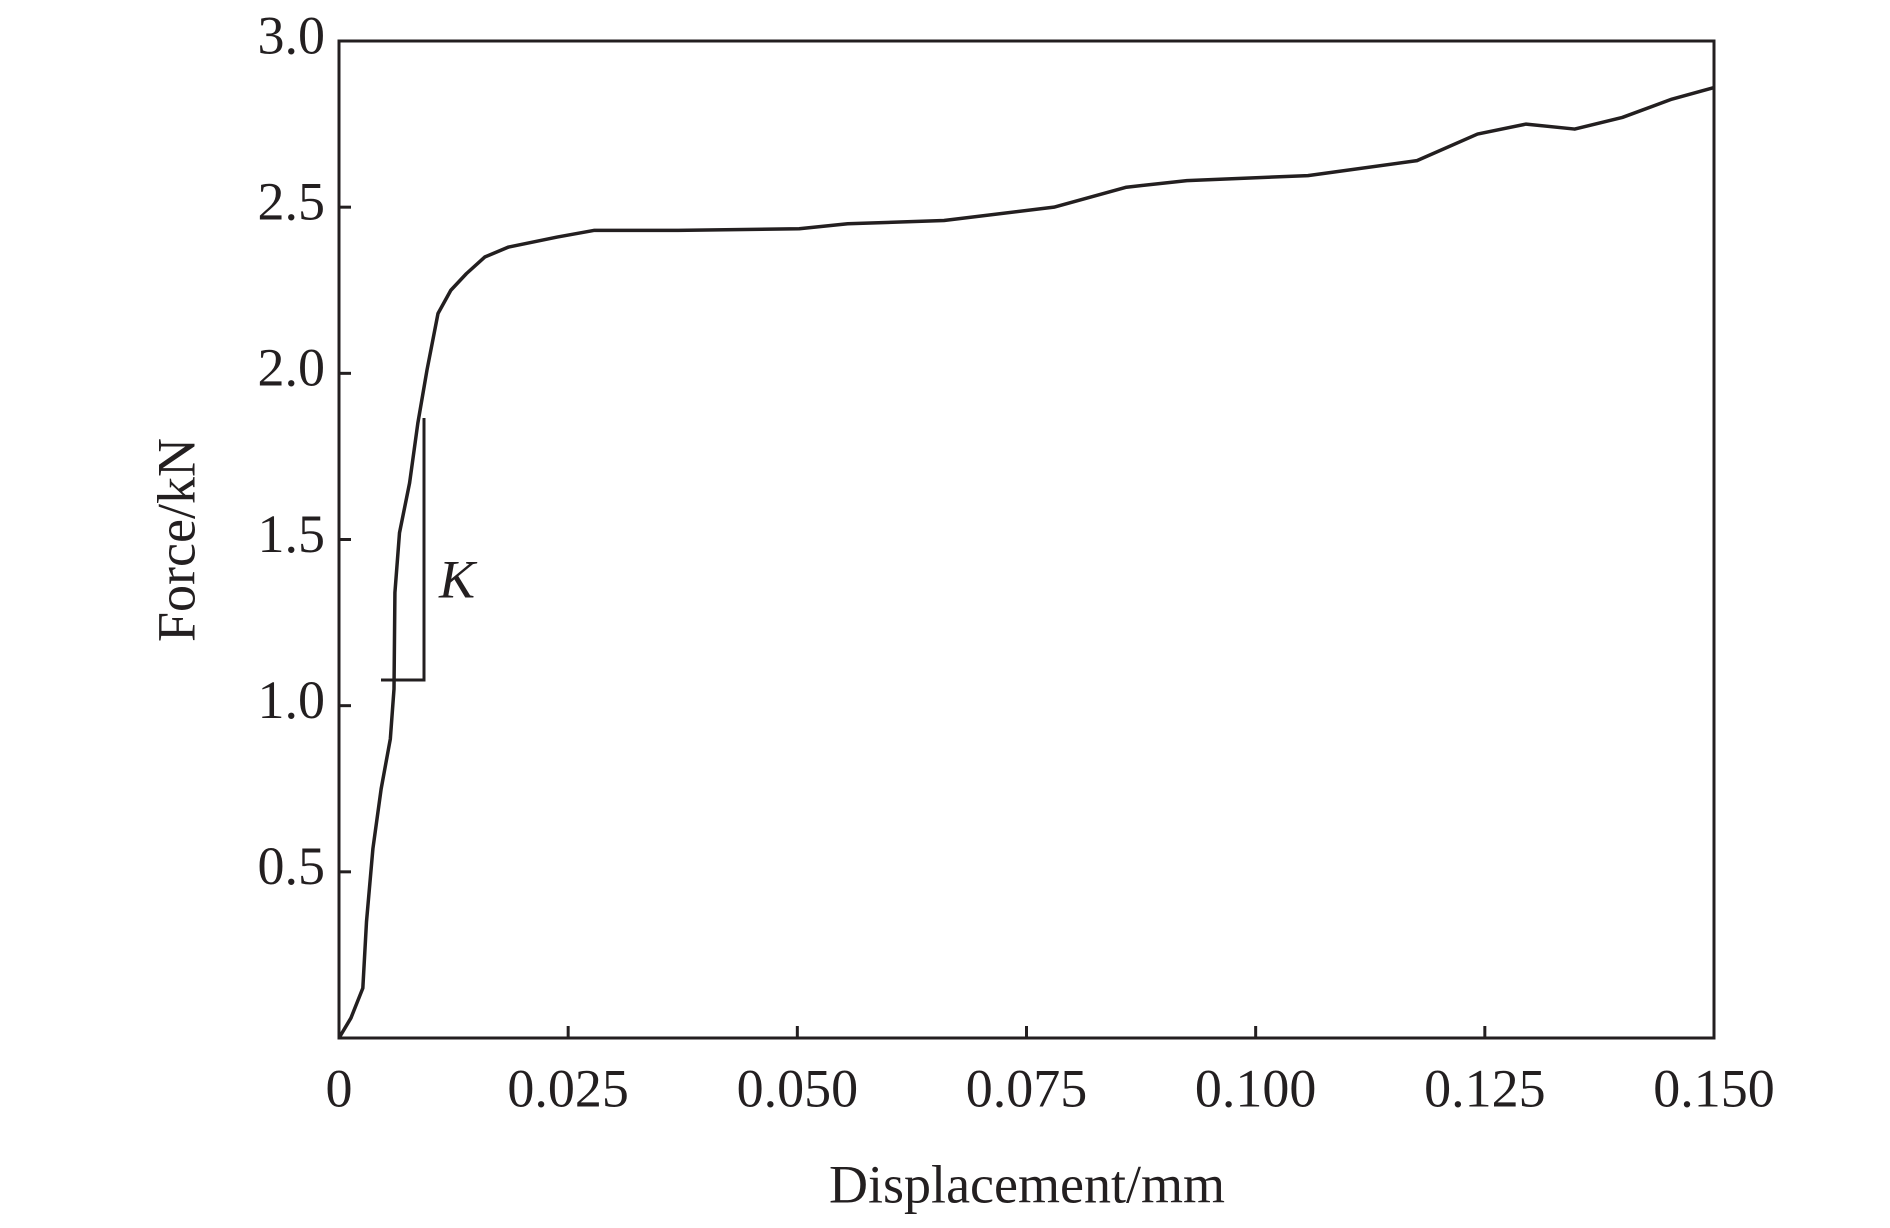 Image resolution: width=1890 pixels, height=1228 pixels. I want to click on y-tick-label: 0.5, so click(292, 866).